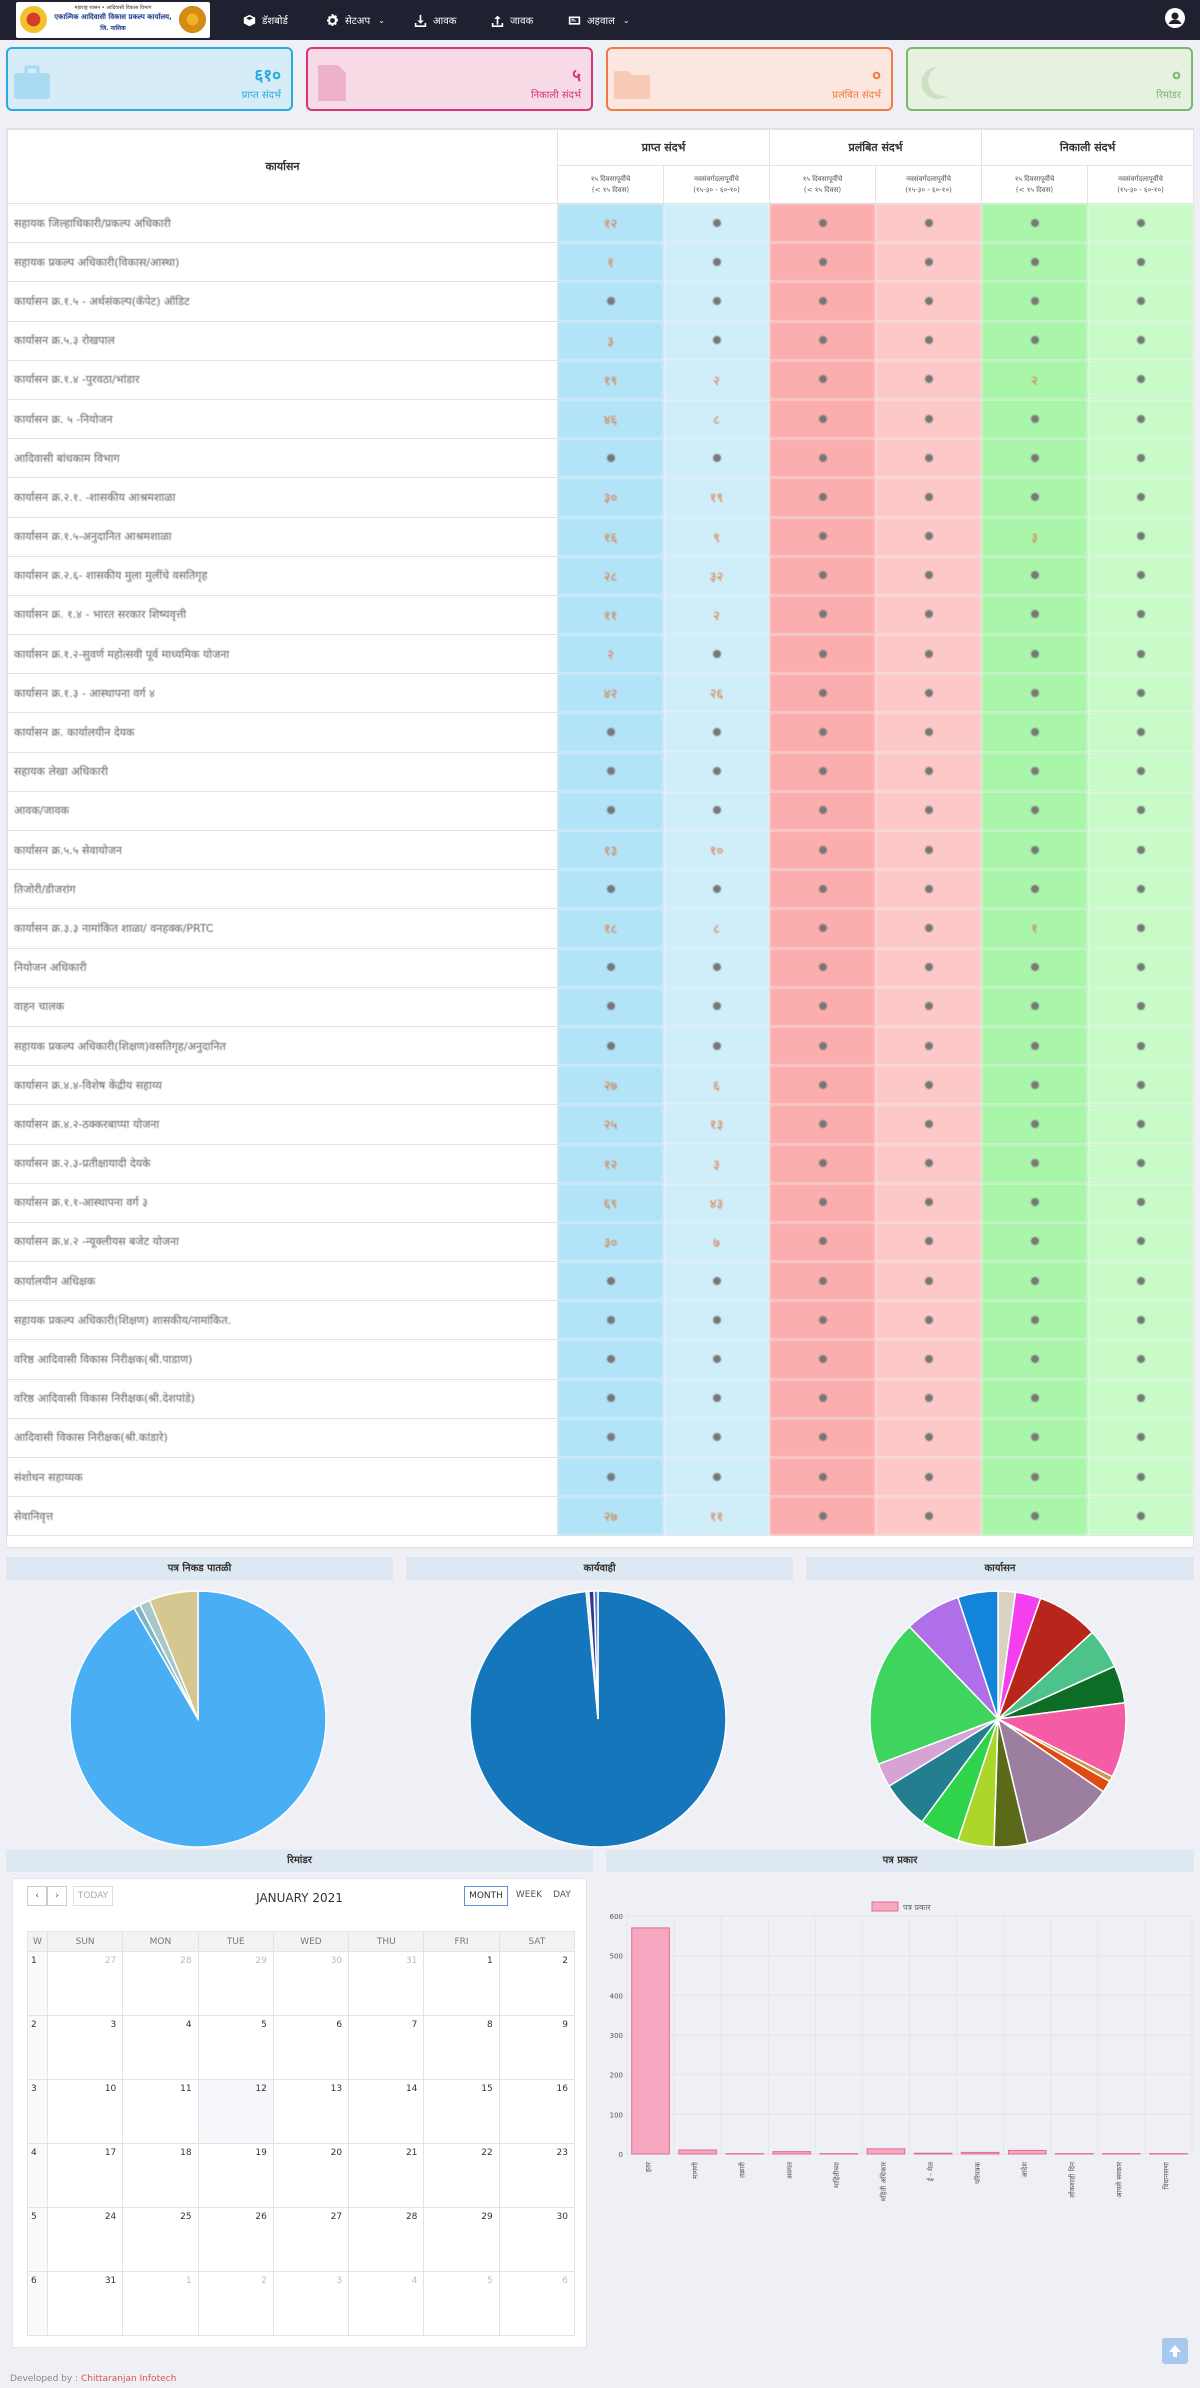 The height and width of the screenshot is (2388, 1200). I want to click on table-row: कार्यासन क्र.१.४ -पुरवठा/भांडार १९ २ २, so click(601, 379).